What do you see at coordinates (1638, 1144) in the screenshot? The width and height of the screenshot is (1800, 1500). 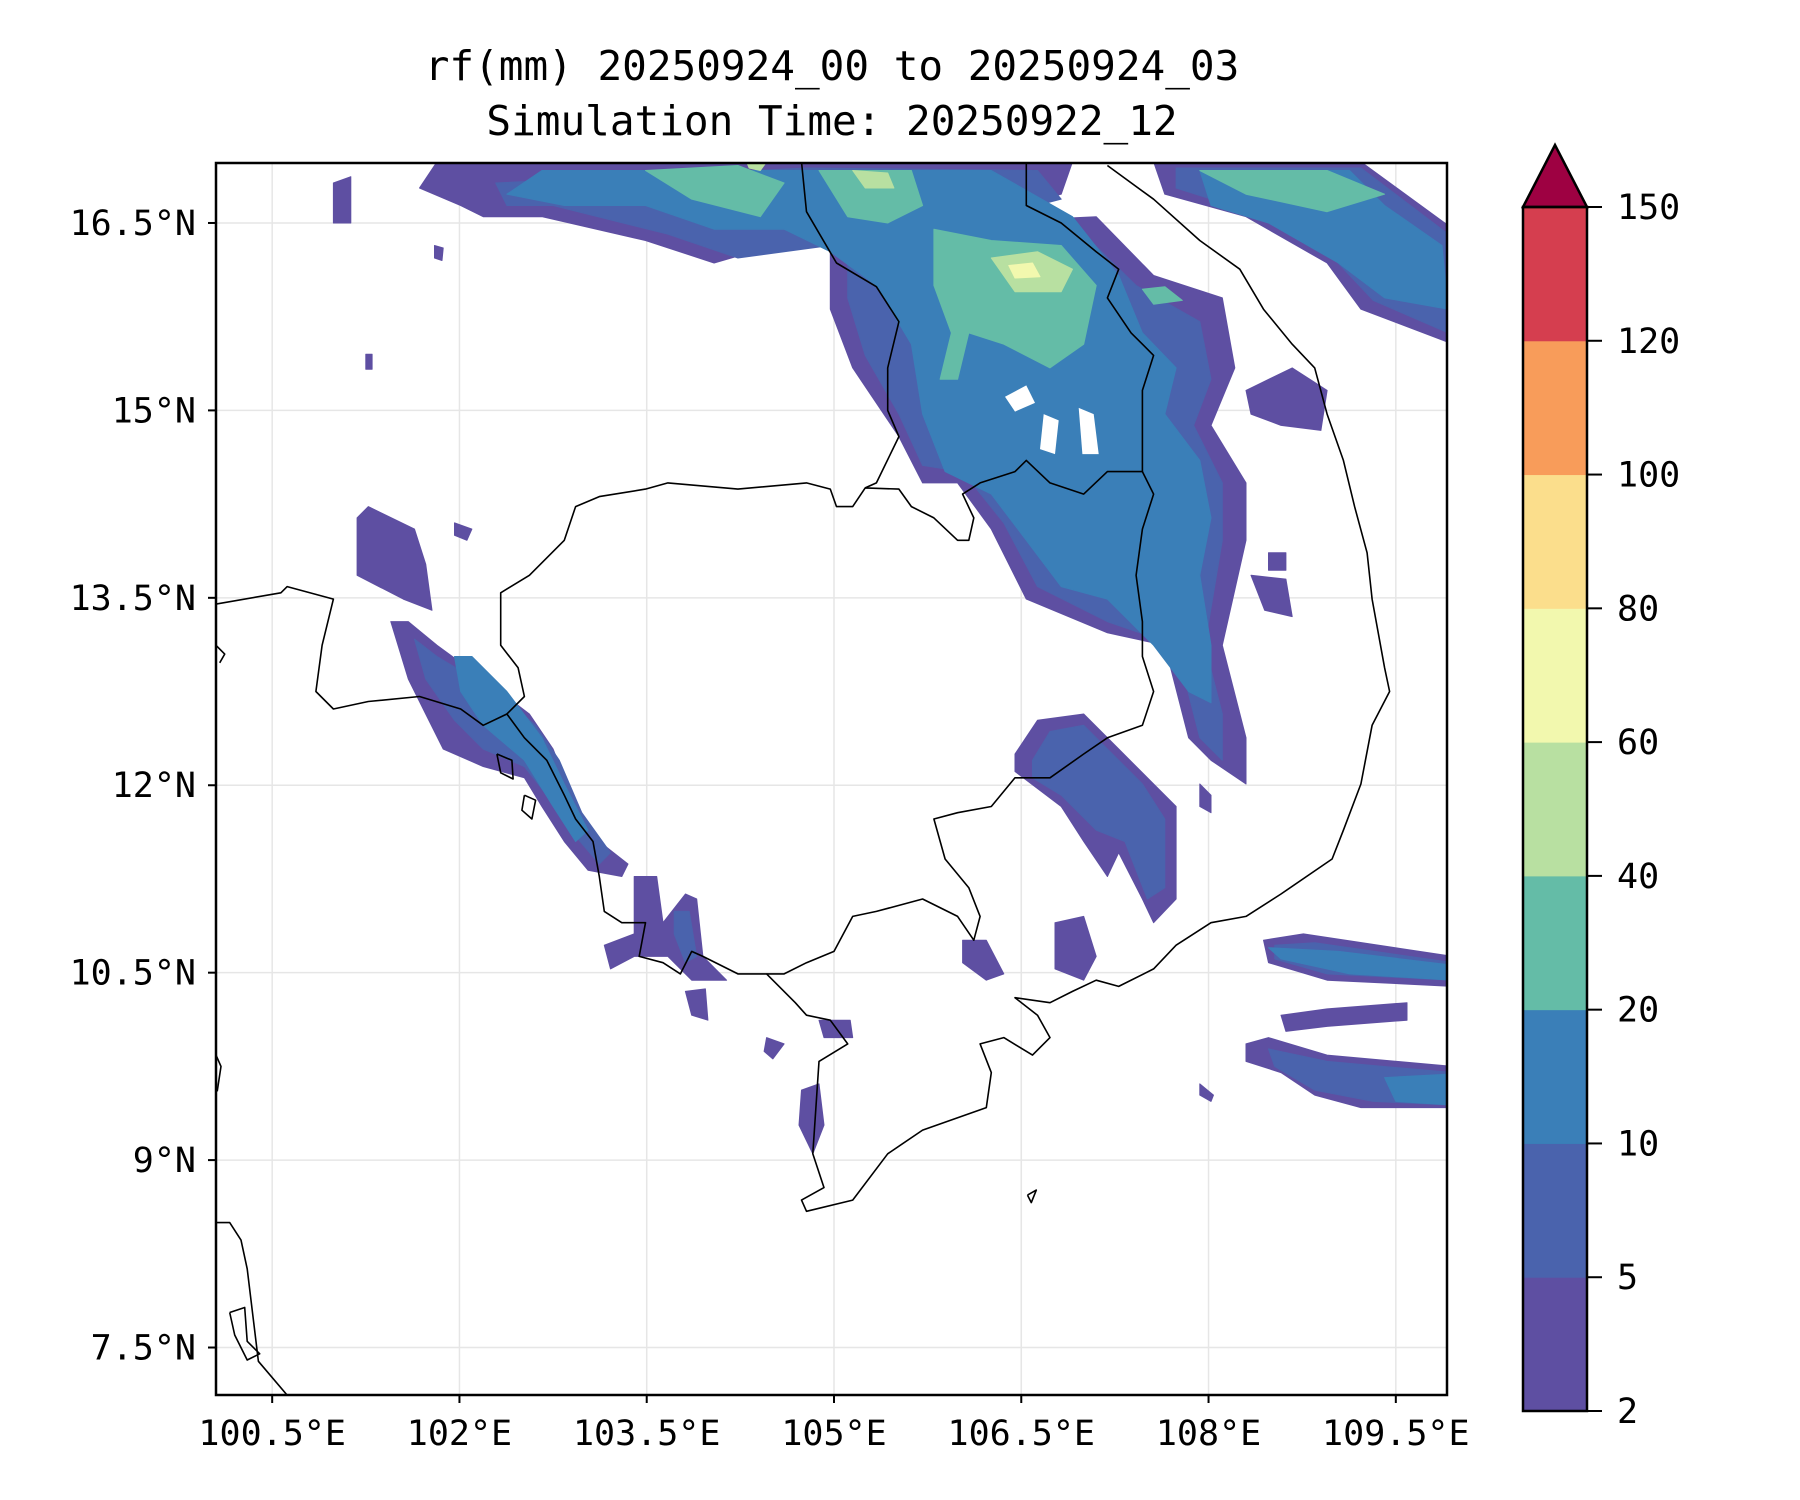 I see `colorbar-tick-label: 10` at bounding box center [1638, 1144].